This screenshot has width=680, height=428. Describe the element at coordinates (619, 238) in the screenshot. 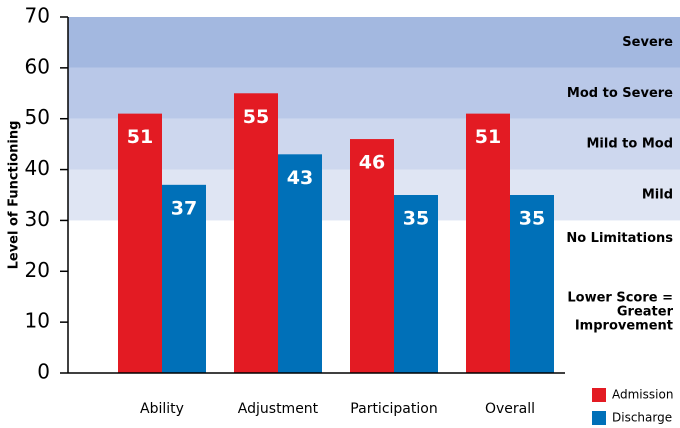

I see `band-label: No Limitations` at that location.